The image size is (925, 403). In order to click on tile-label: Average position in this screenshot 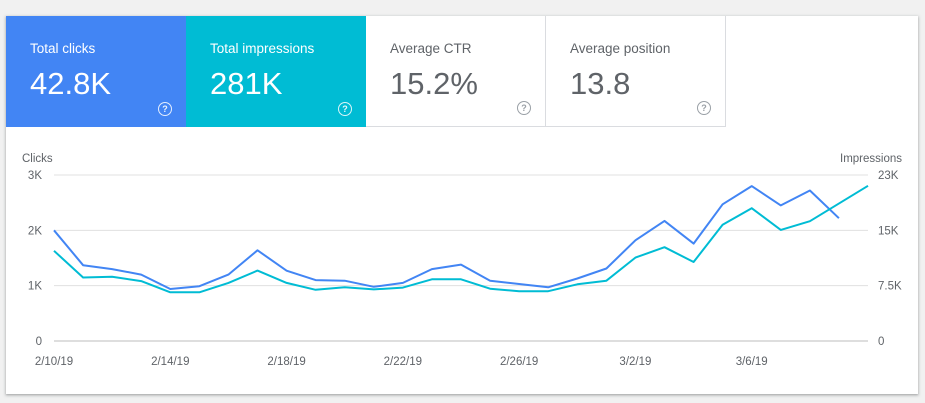, I will do `click(620, 48)`.